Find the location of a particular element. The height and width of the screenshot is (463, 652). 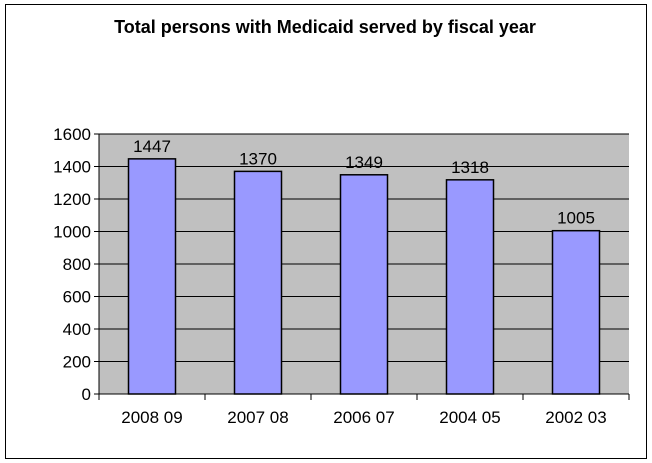

y-tick-label: 600 is located at coordinates (77, 297).